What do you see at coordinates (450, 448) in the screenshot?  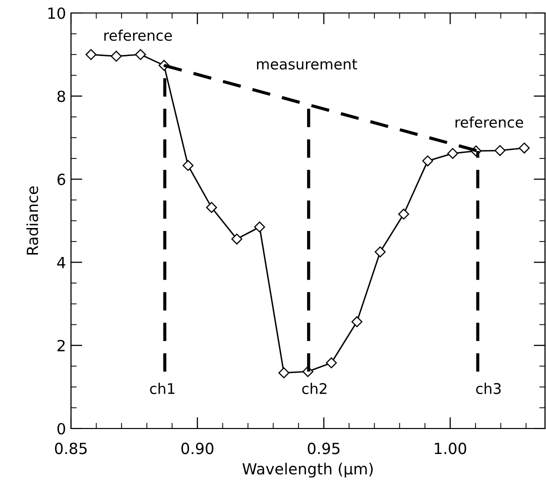 I see `x-tick-label: 1.00` at bounding box center [450, 448].